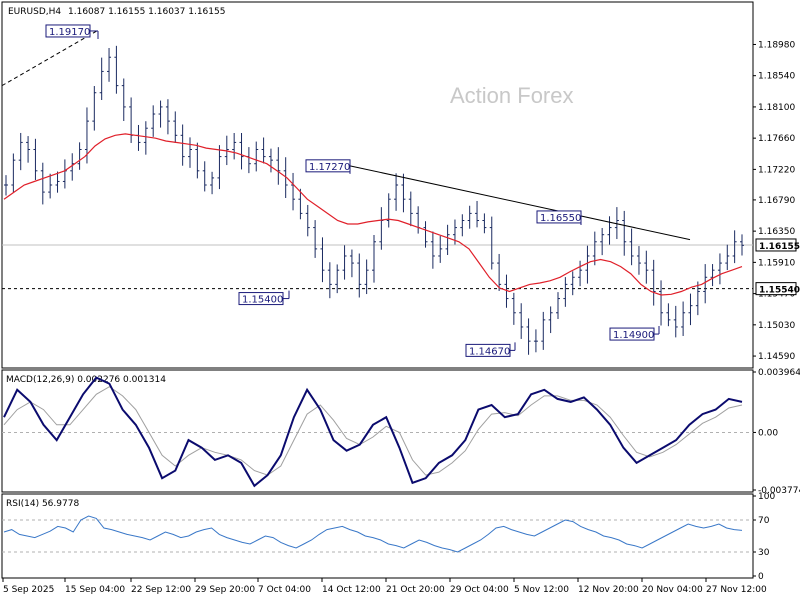 The width and height of the screenshot is (800, 600). I want to click on watermark: Action Forex, so click(512, 95).